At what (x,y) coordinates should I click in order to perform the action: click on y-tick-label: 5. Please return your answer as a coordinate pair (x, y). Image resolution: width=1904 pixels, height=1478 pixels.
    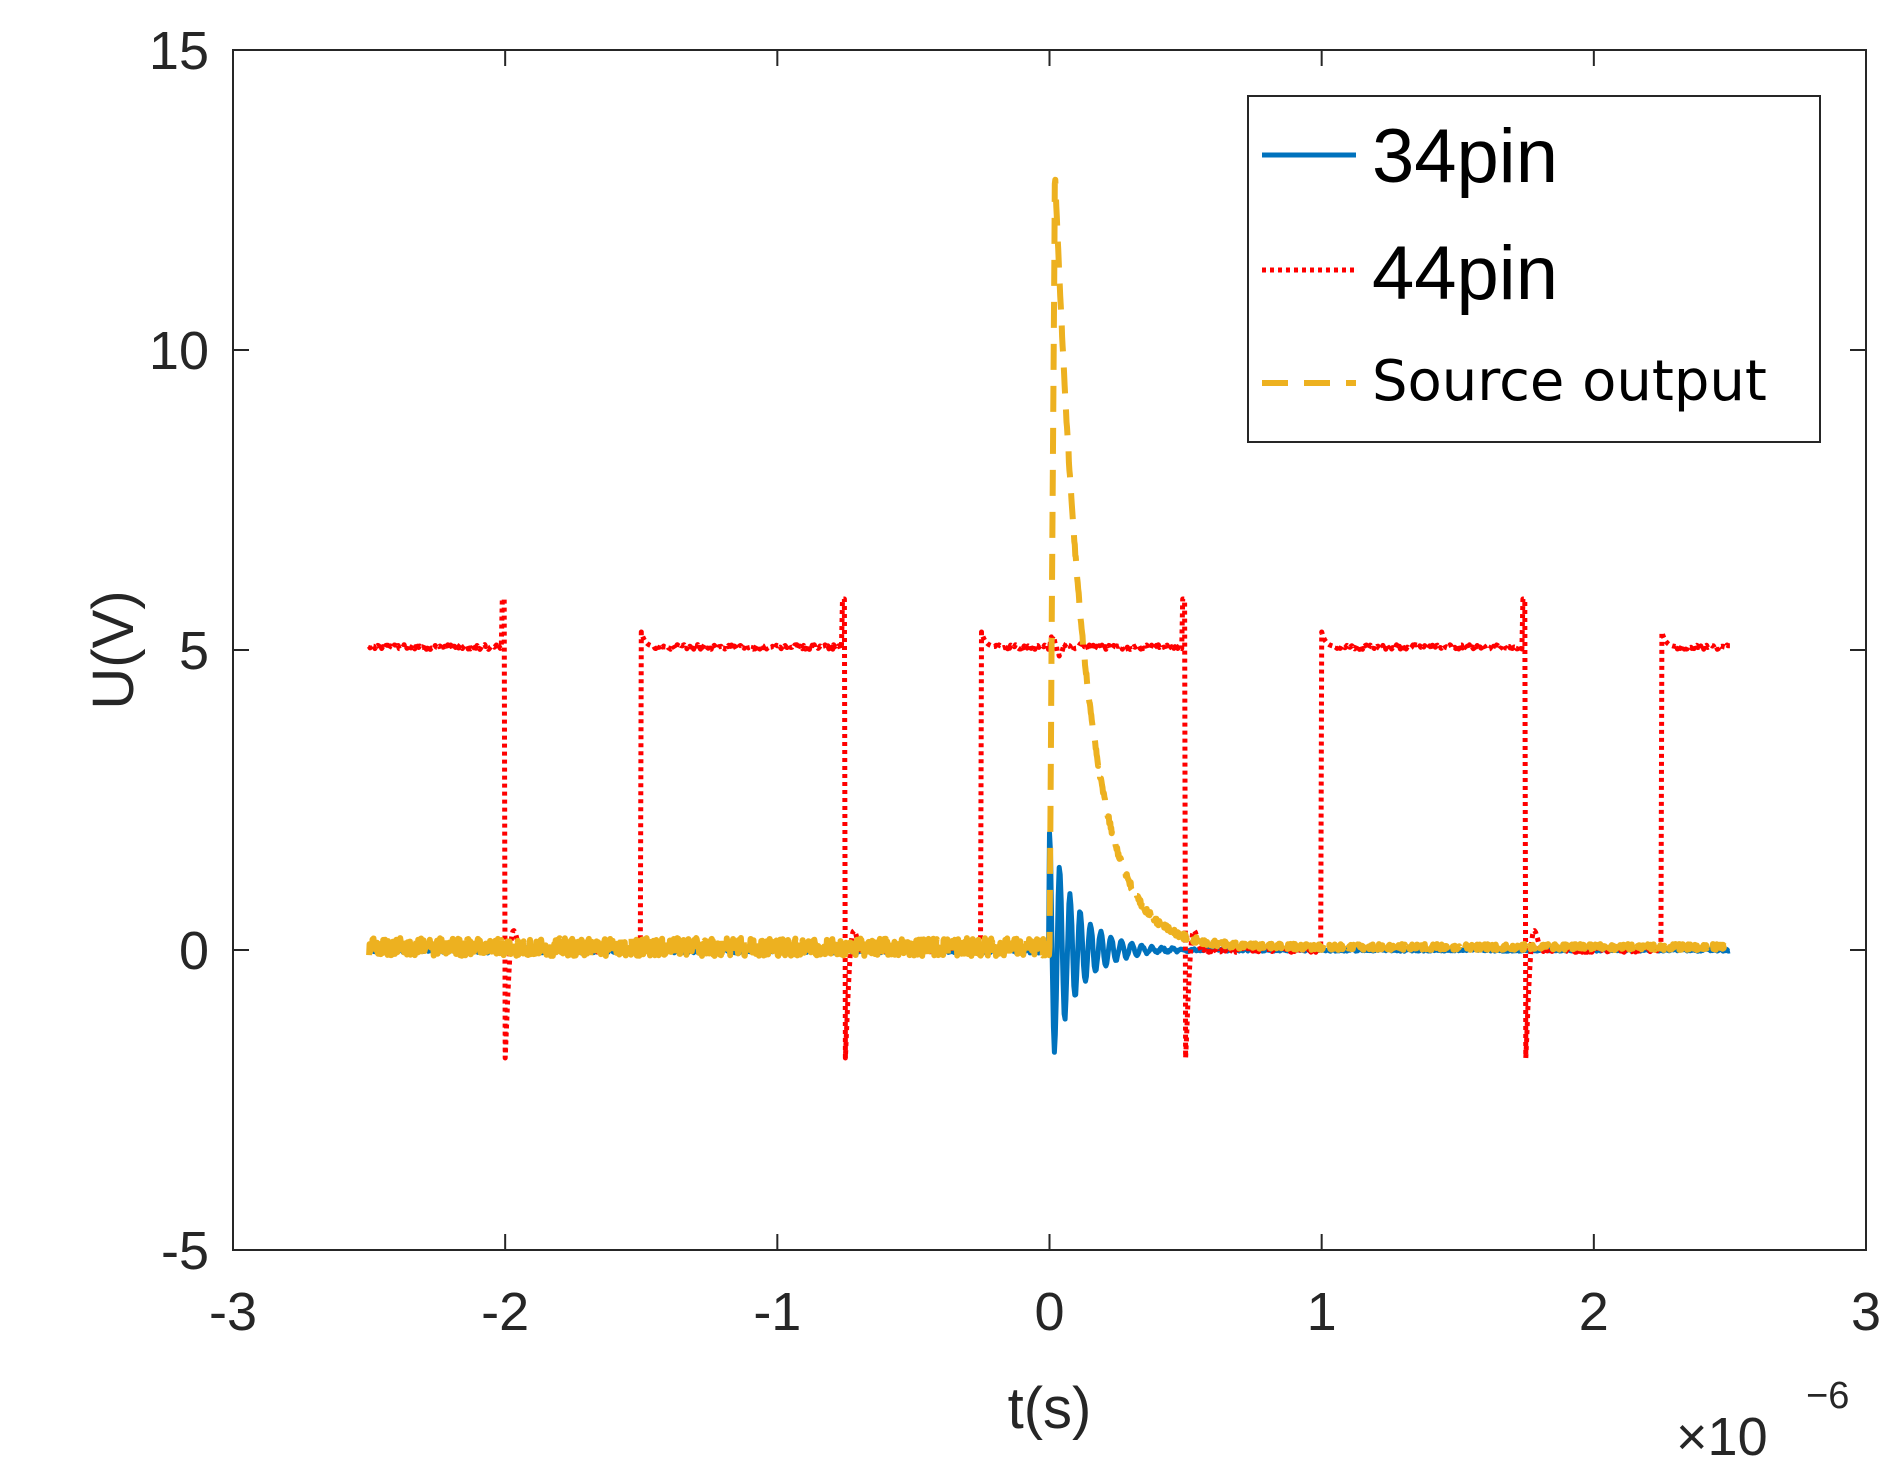
    Looking at the image, I should click on (194, 651).